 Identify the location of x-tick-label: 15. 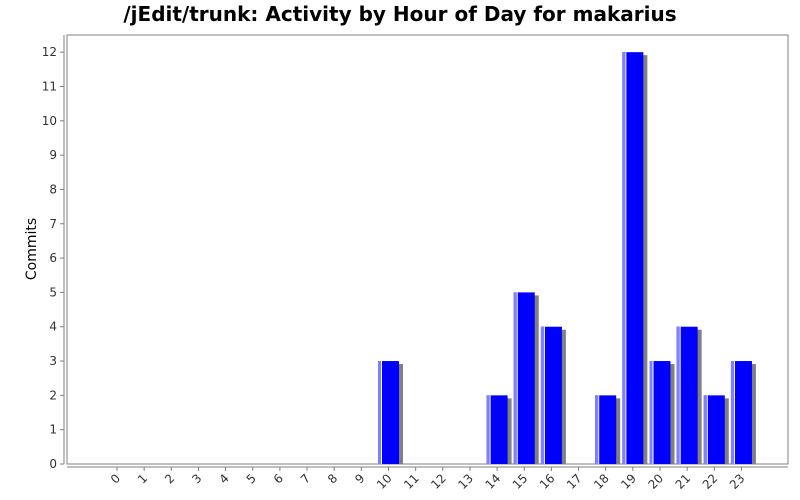
(520, 481).